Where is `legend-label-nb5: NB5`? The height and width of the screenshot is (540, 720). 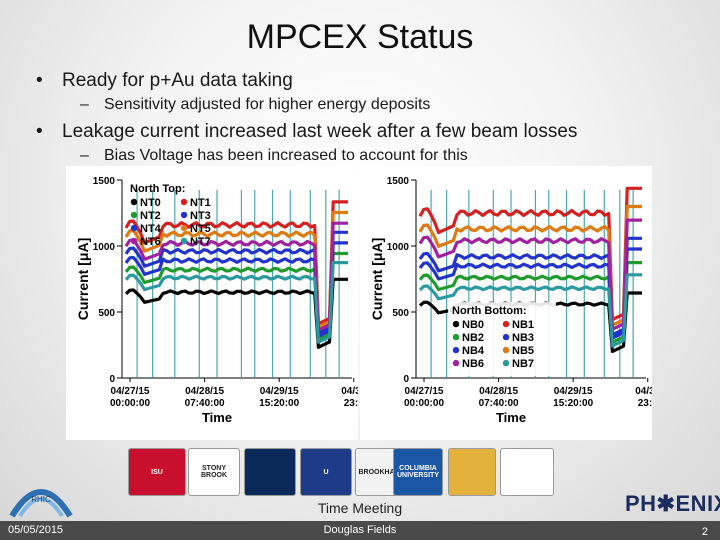 legend-label-nb5: NB5 is located at coordinates (523, 351).